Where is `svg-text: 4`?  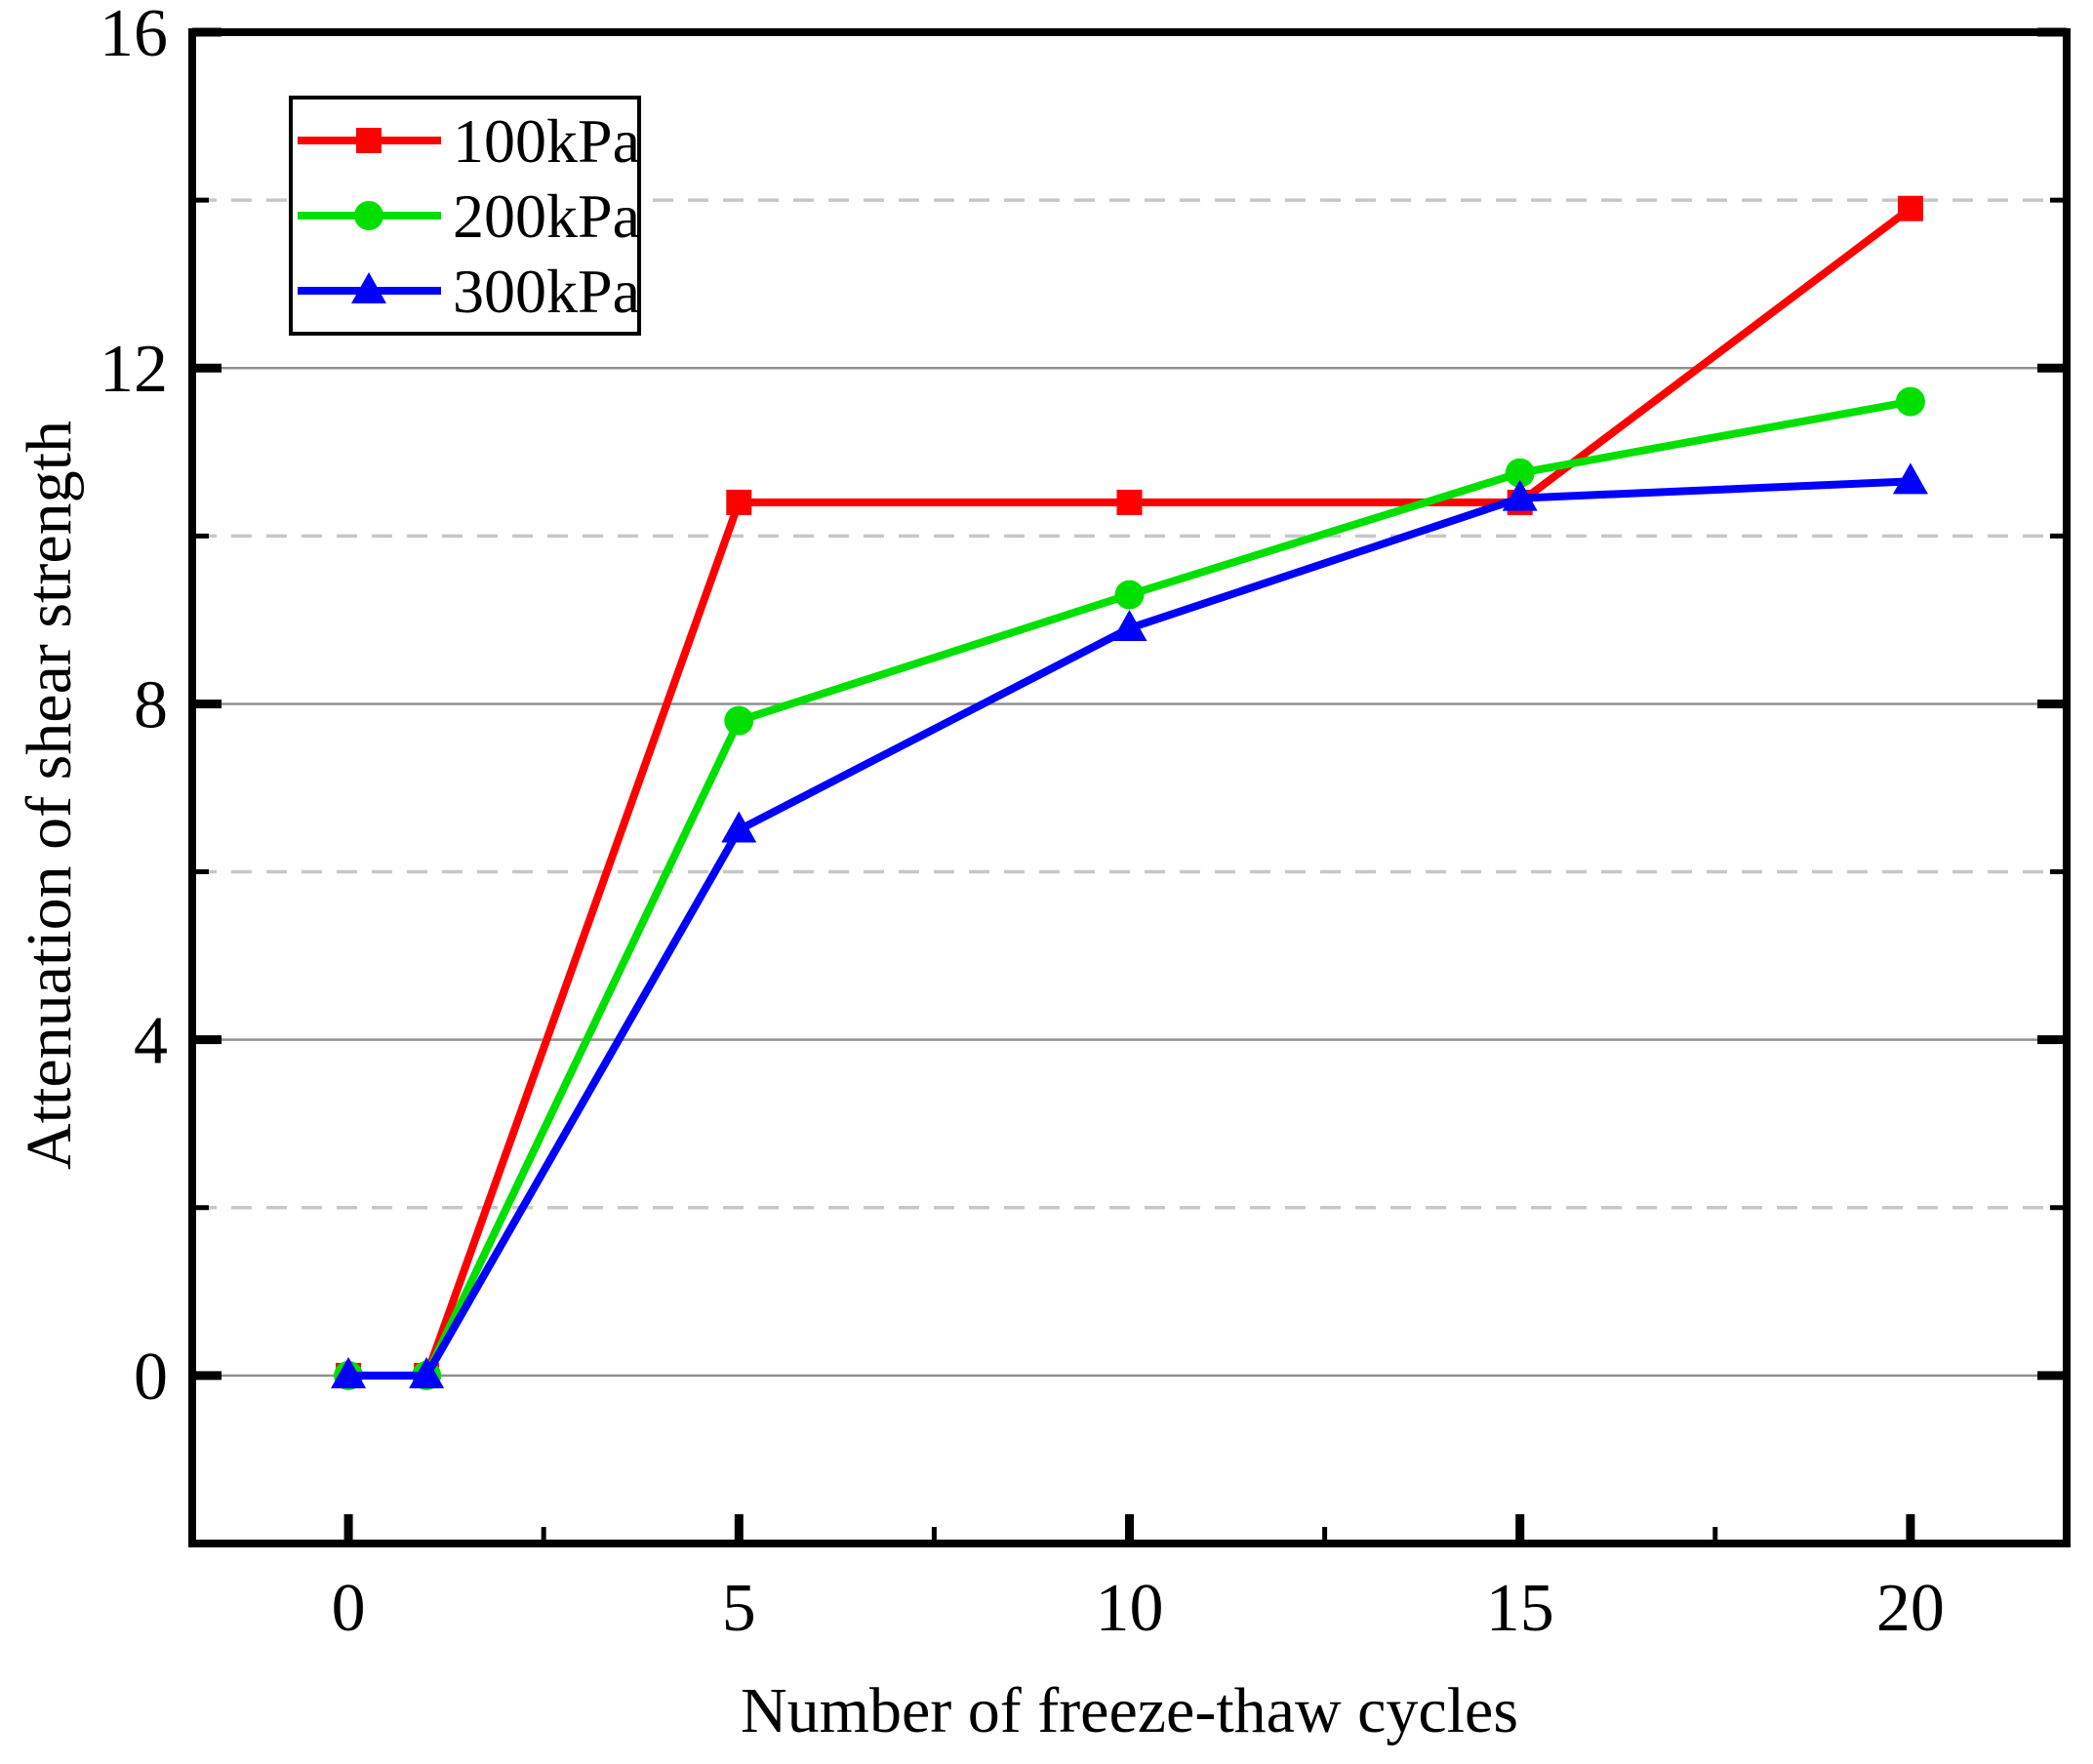 svg-text: 4 is located at coordinates (151, 1042).